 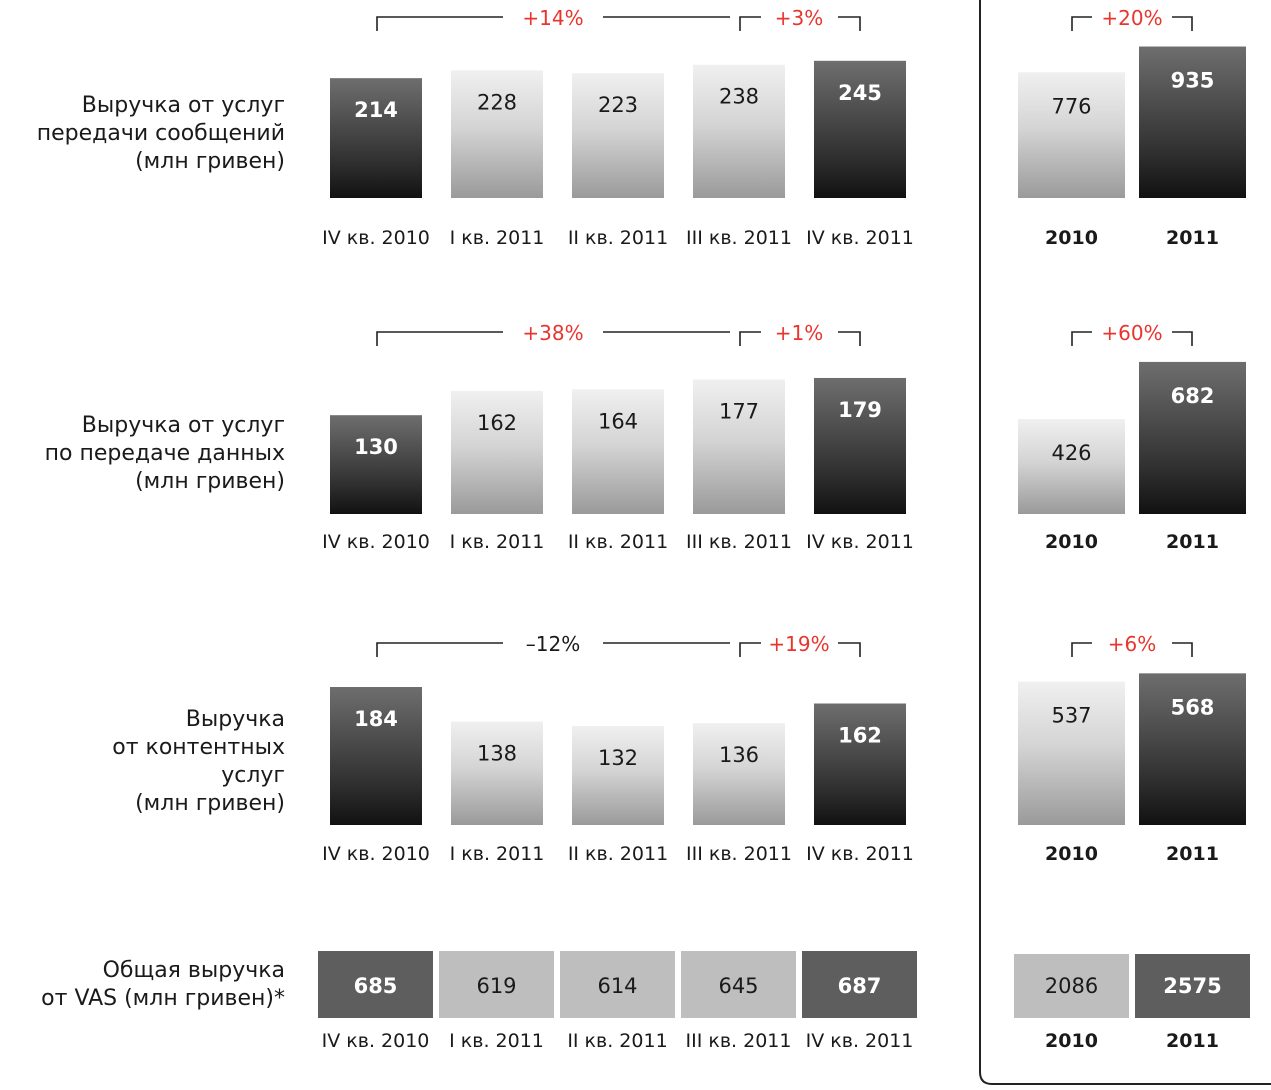 I want to click on bar-value-2-q2: 132, so click(x=618, y=758).